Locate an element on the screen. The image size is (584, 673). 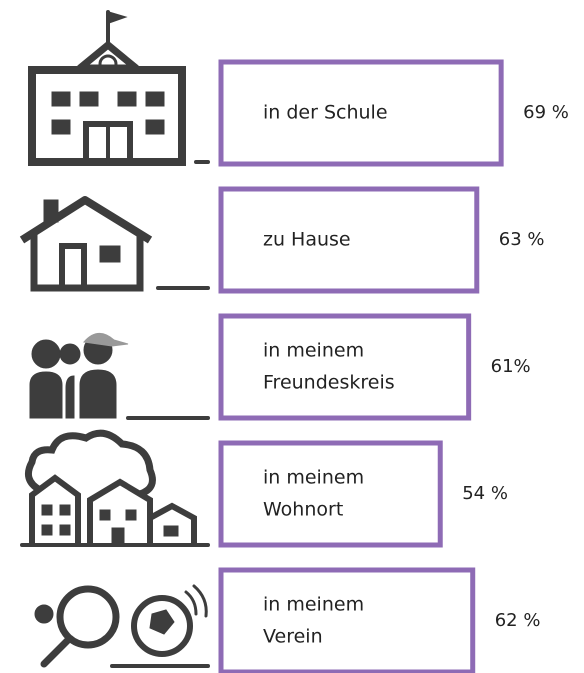
value-label: 54 % is located at coordinates (485, 493).